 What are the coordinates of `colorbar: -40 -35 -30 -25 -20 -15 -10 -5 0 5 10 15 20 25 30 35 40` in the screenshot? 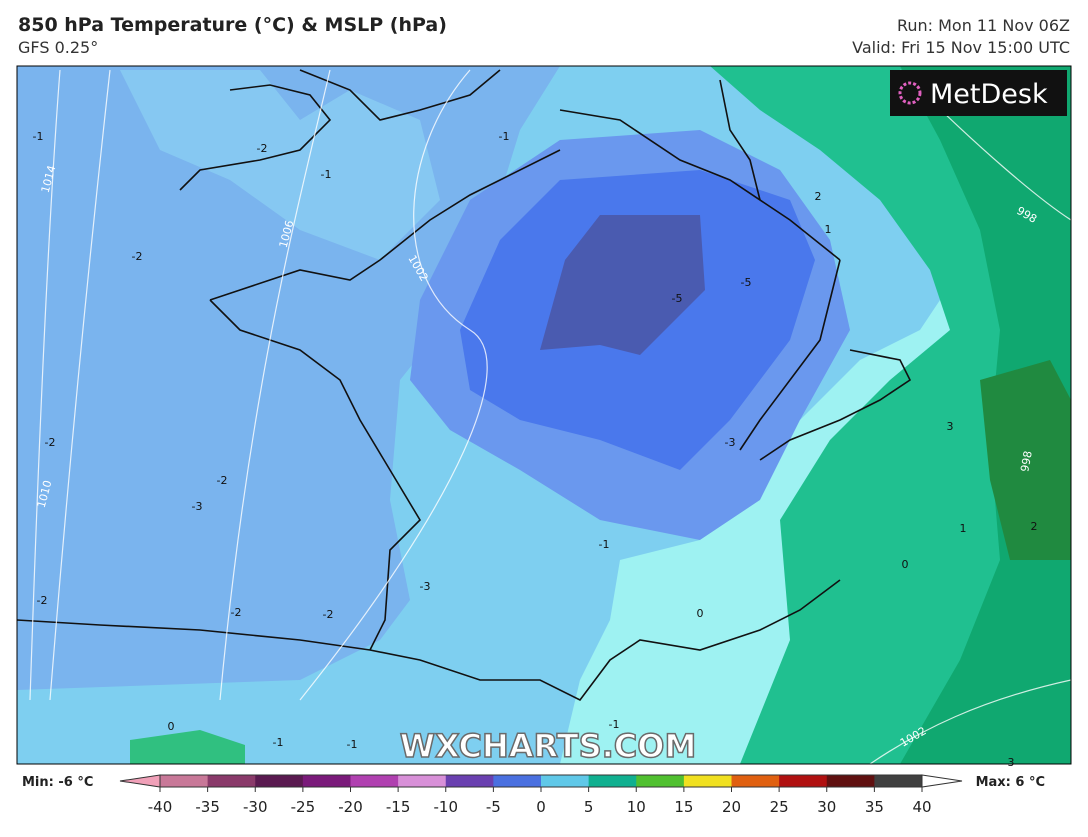 It's located at (541, 795).